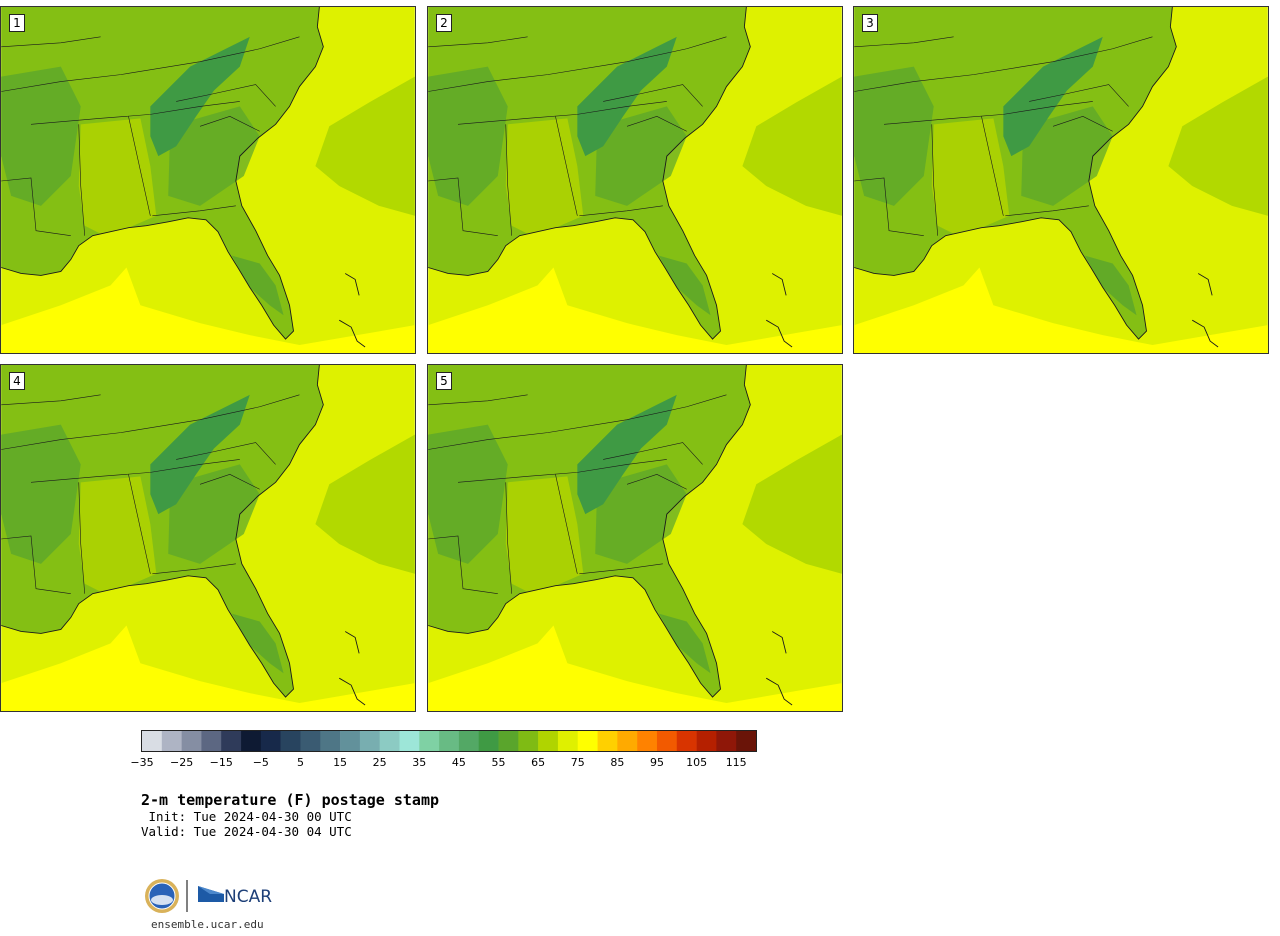  Describe the element at coordinates (300, 762) in the screenshot. I see `colorbar-tick-label: 5` at that location.